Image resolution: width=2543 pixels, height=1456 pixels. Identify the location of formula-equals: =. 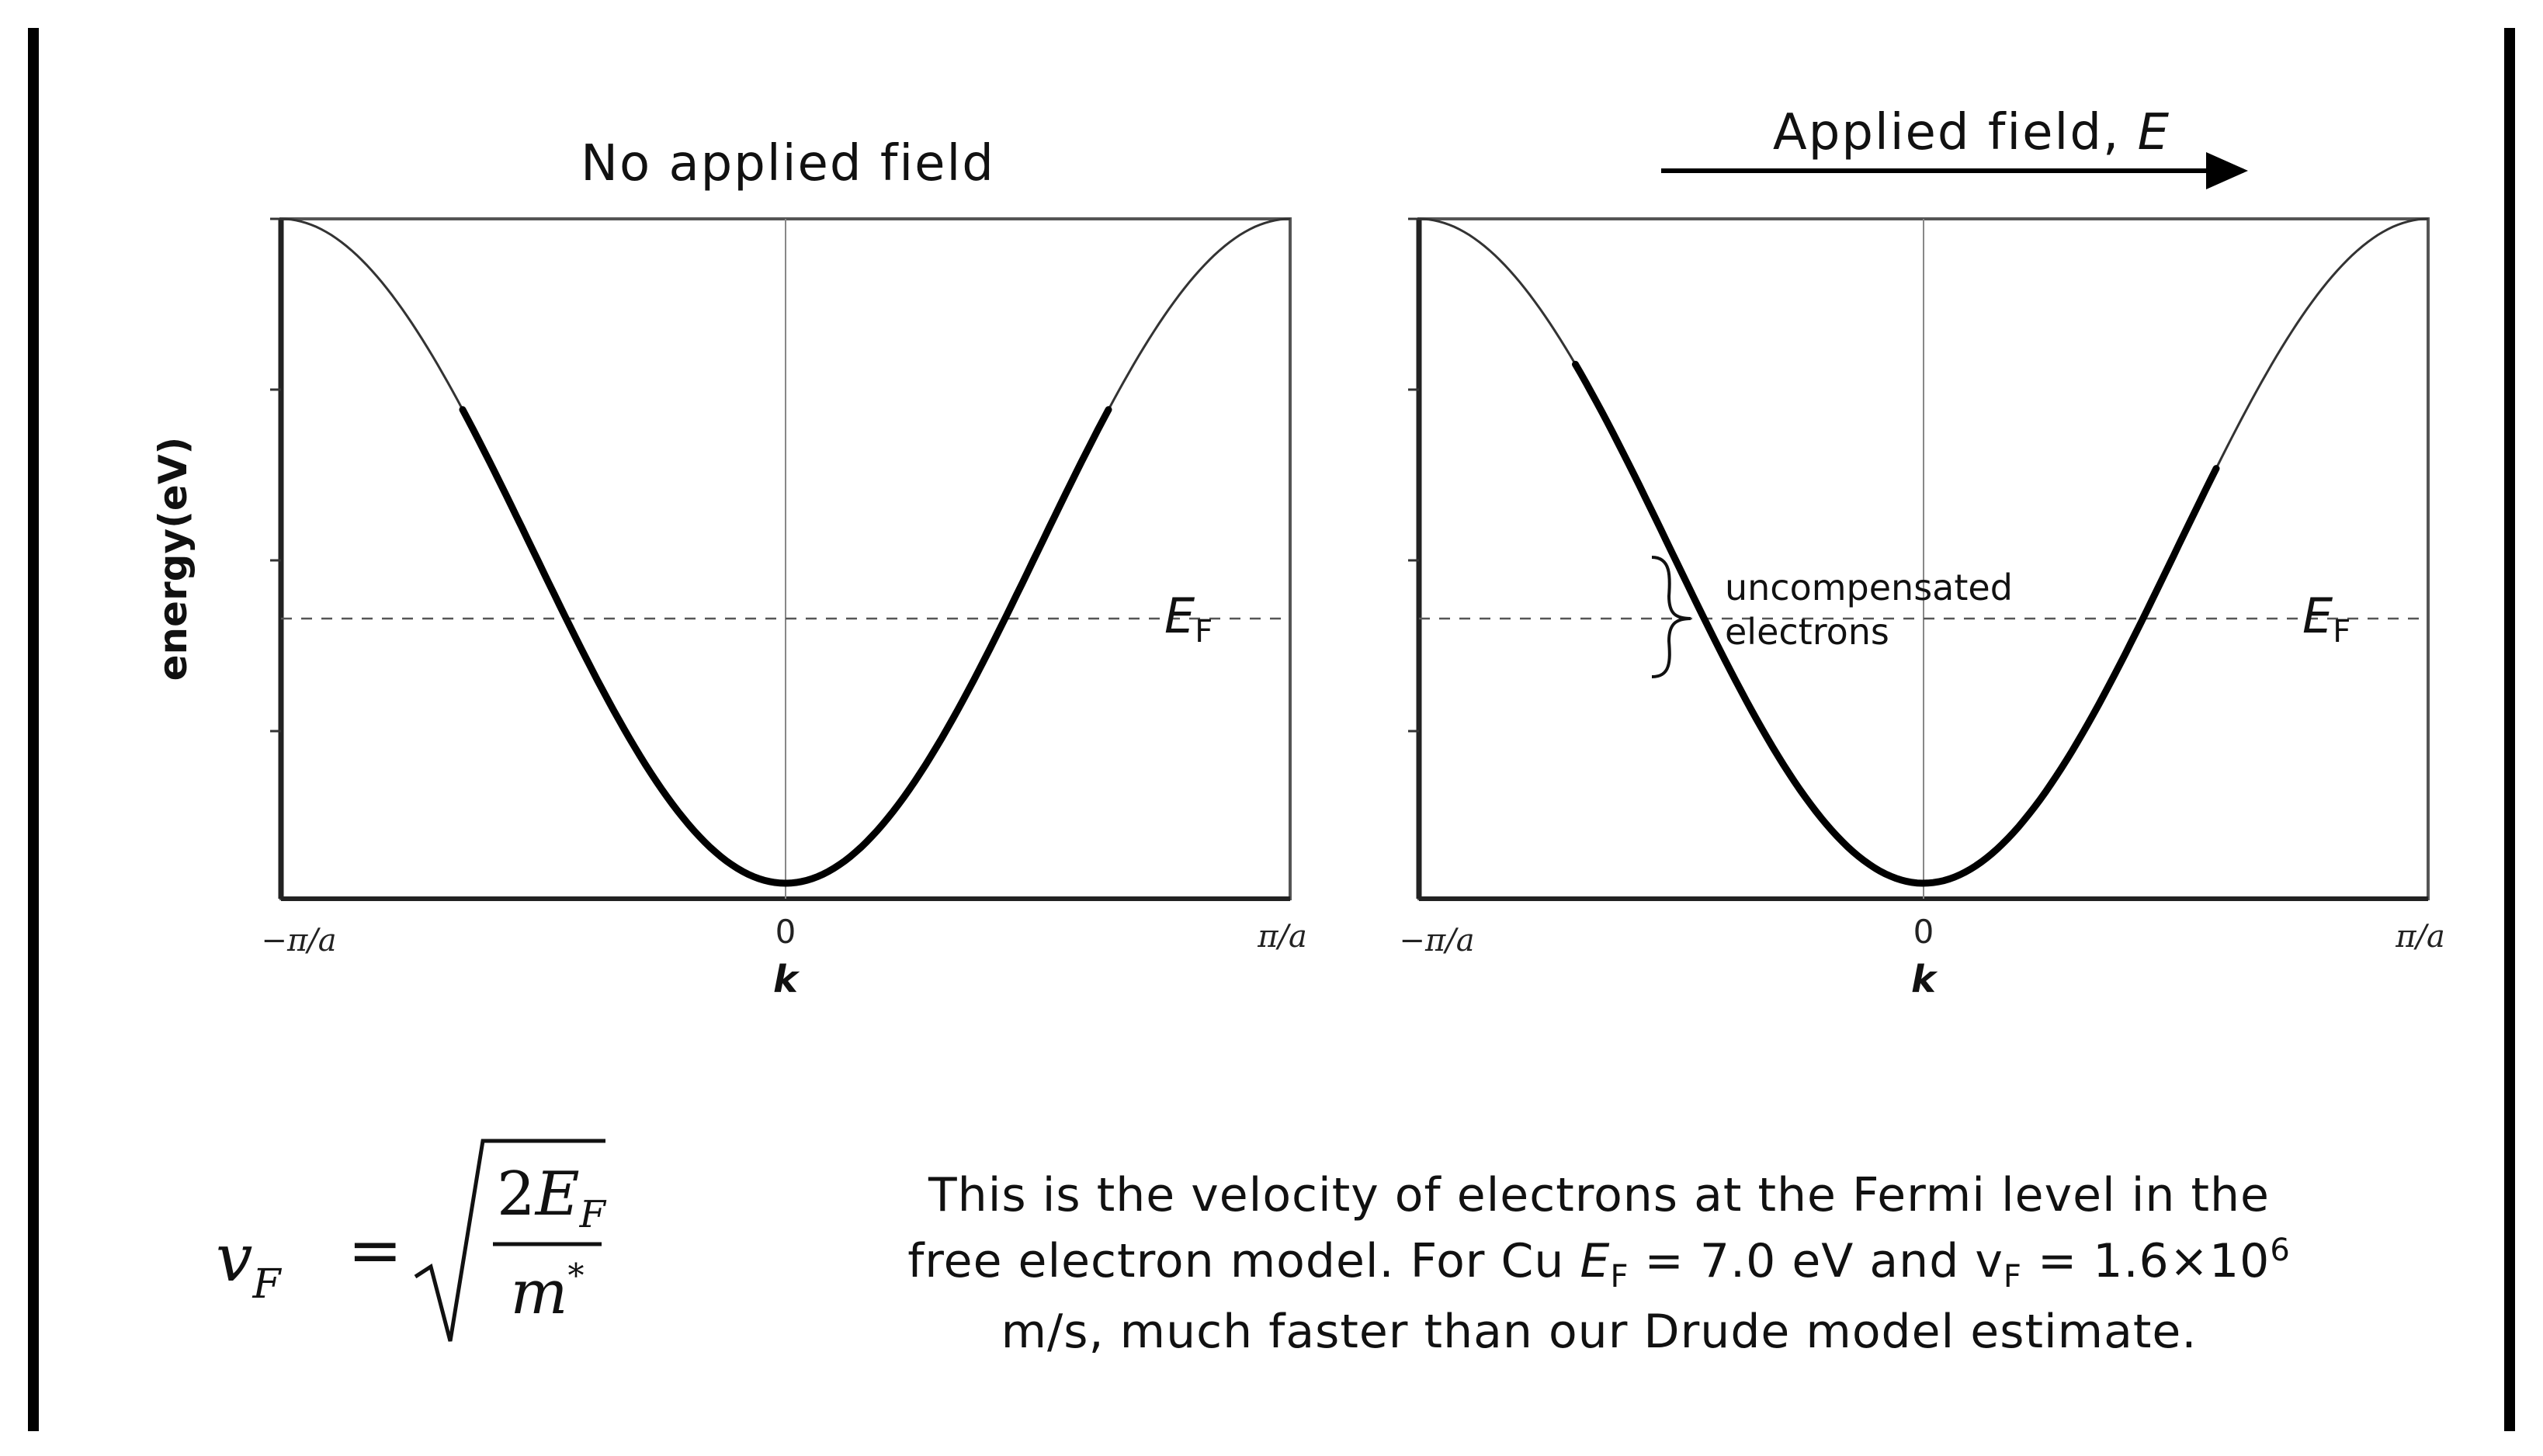
(375, 1250).